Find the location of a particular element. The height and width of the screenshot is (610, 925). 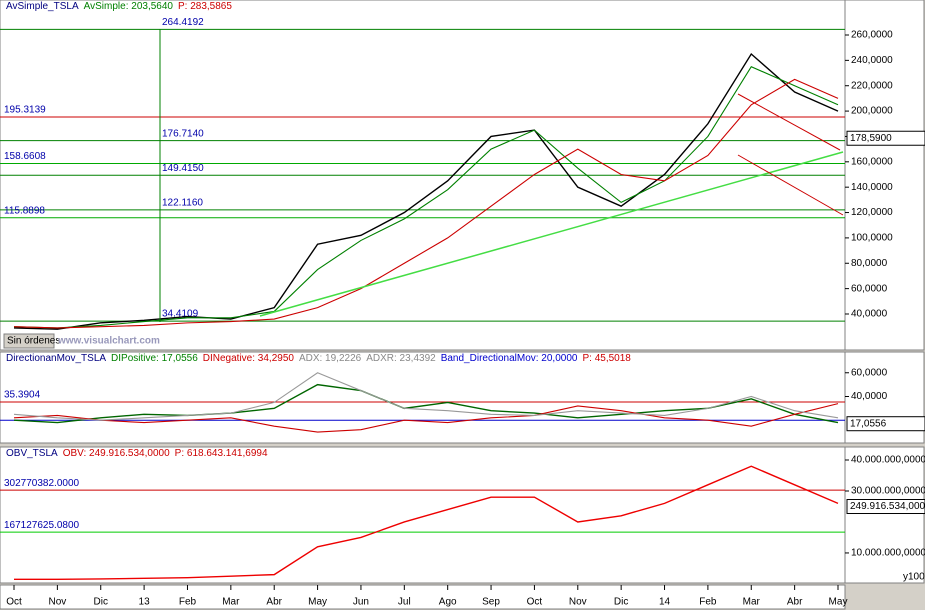

orders-button-label: Sin órdenes is located at coordinates (33, 341).